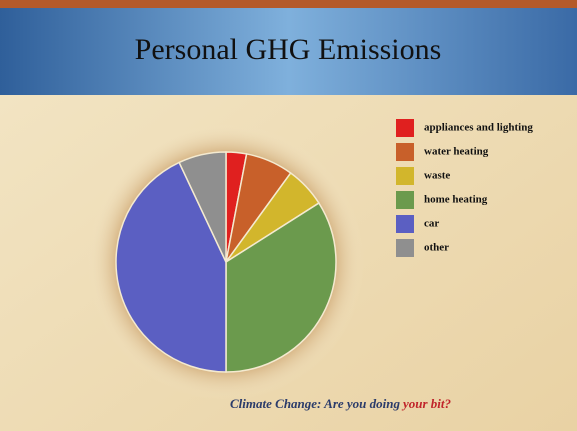 This screenshot has height=431, width=577. What do you see at coordinates (288, 4) in the screenshot?
I see `top-strip` at bounding box center [288, 4].